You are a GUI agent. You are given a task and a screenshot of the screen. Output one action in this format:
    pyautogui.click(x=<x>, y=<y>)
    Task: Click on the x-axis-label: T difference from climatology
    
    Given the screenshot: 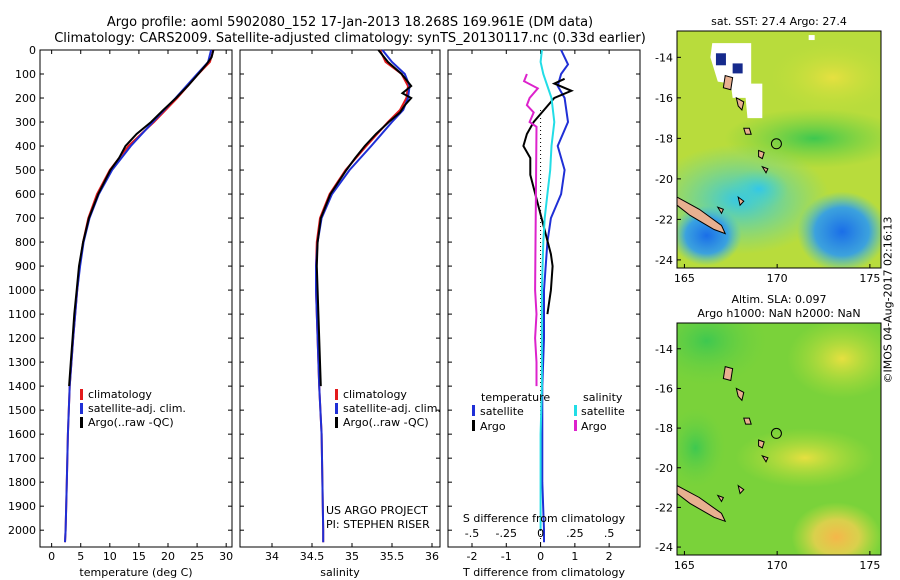 What is the action you would take?
    pyautogui.click(x=543, y=572)
    